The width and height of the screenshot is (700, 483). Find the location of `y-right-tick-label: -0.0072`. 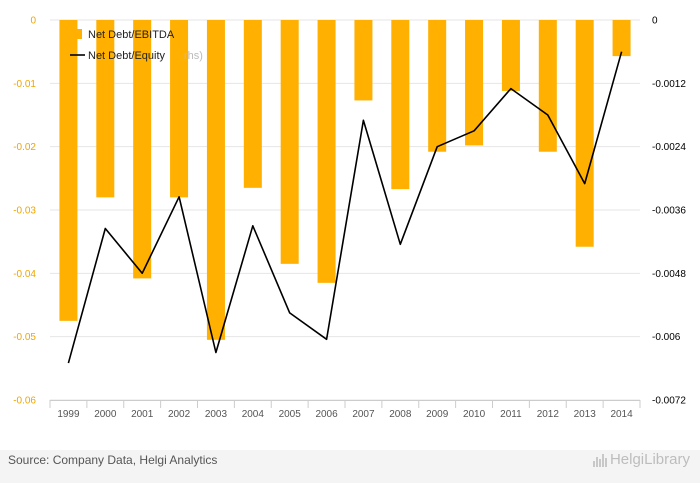

y-right-tick-label: -0.0072 is located at coordinates (669, 401).